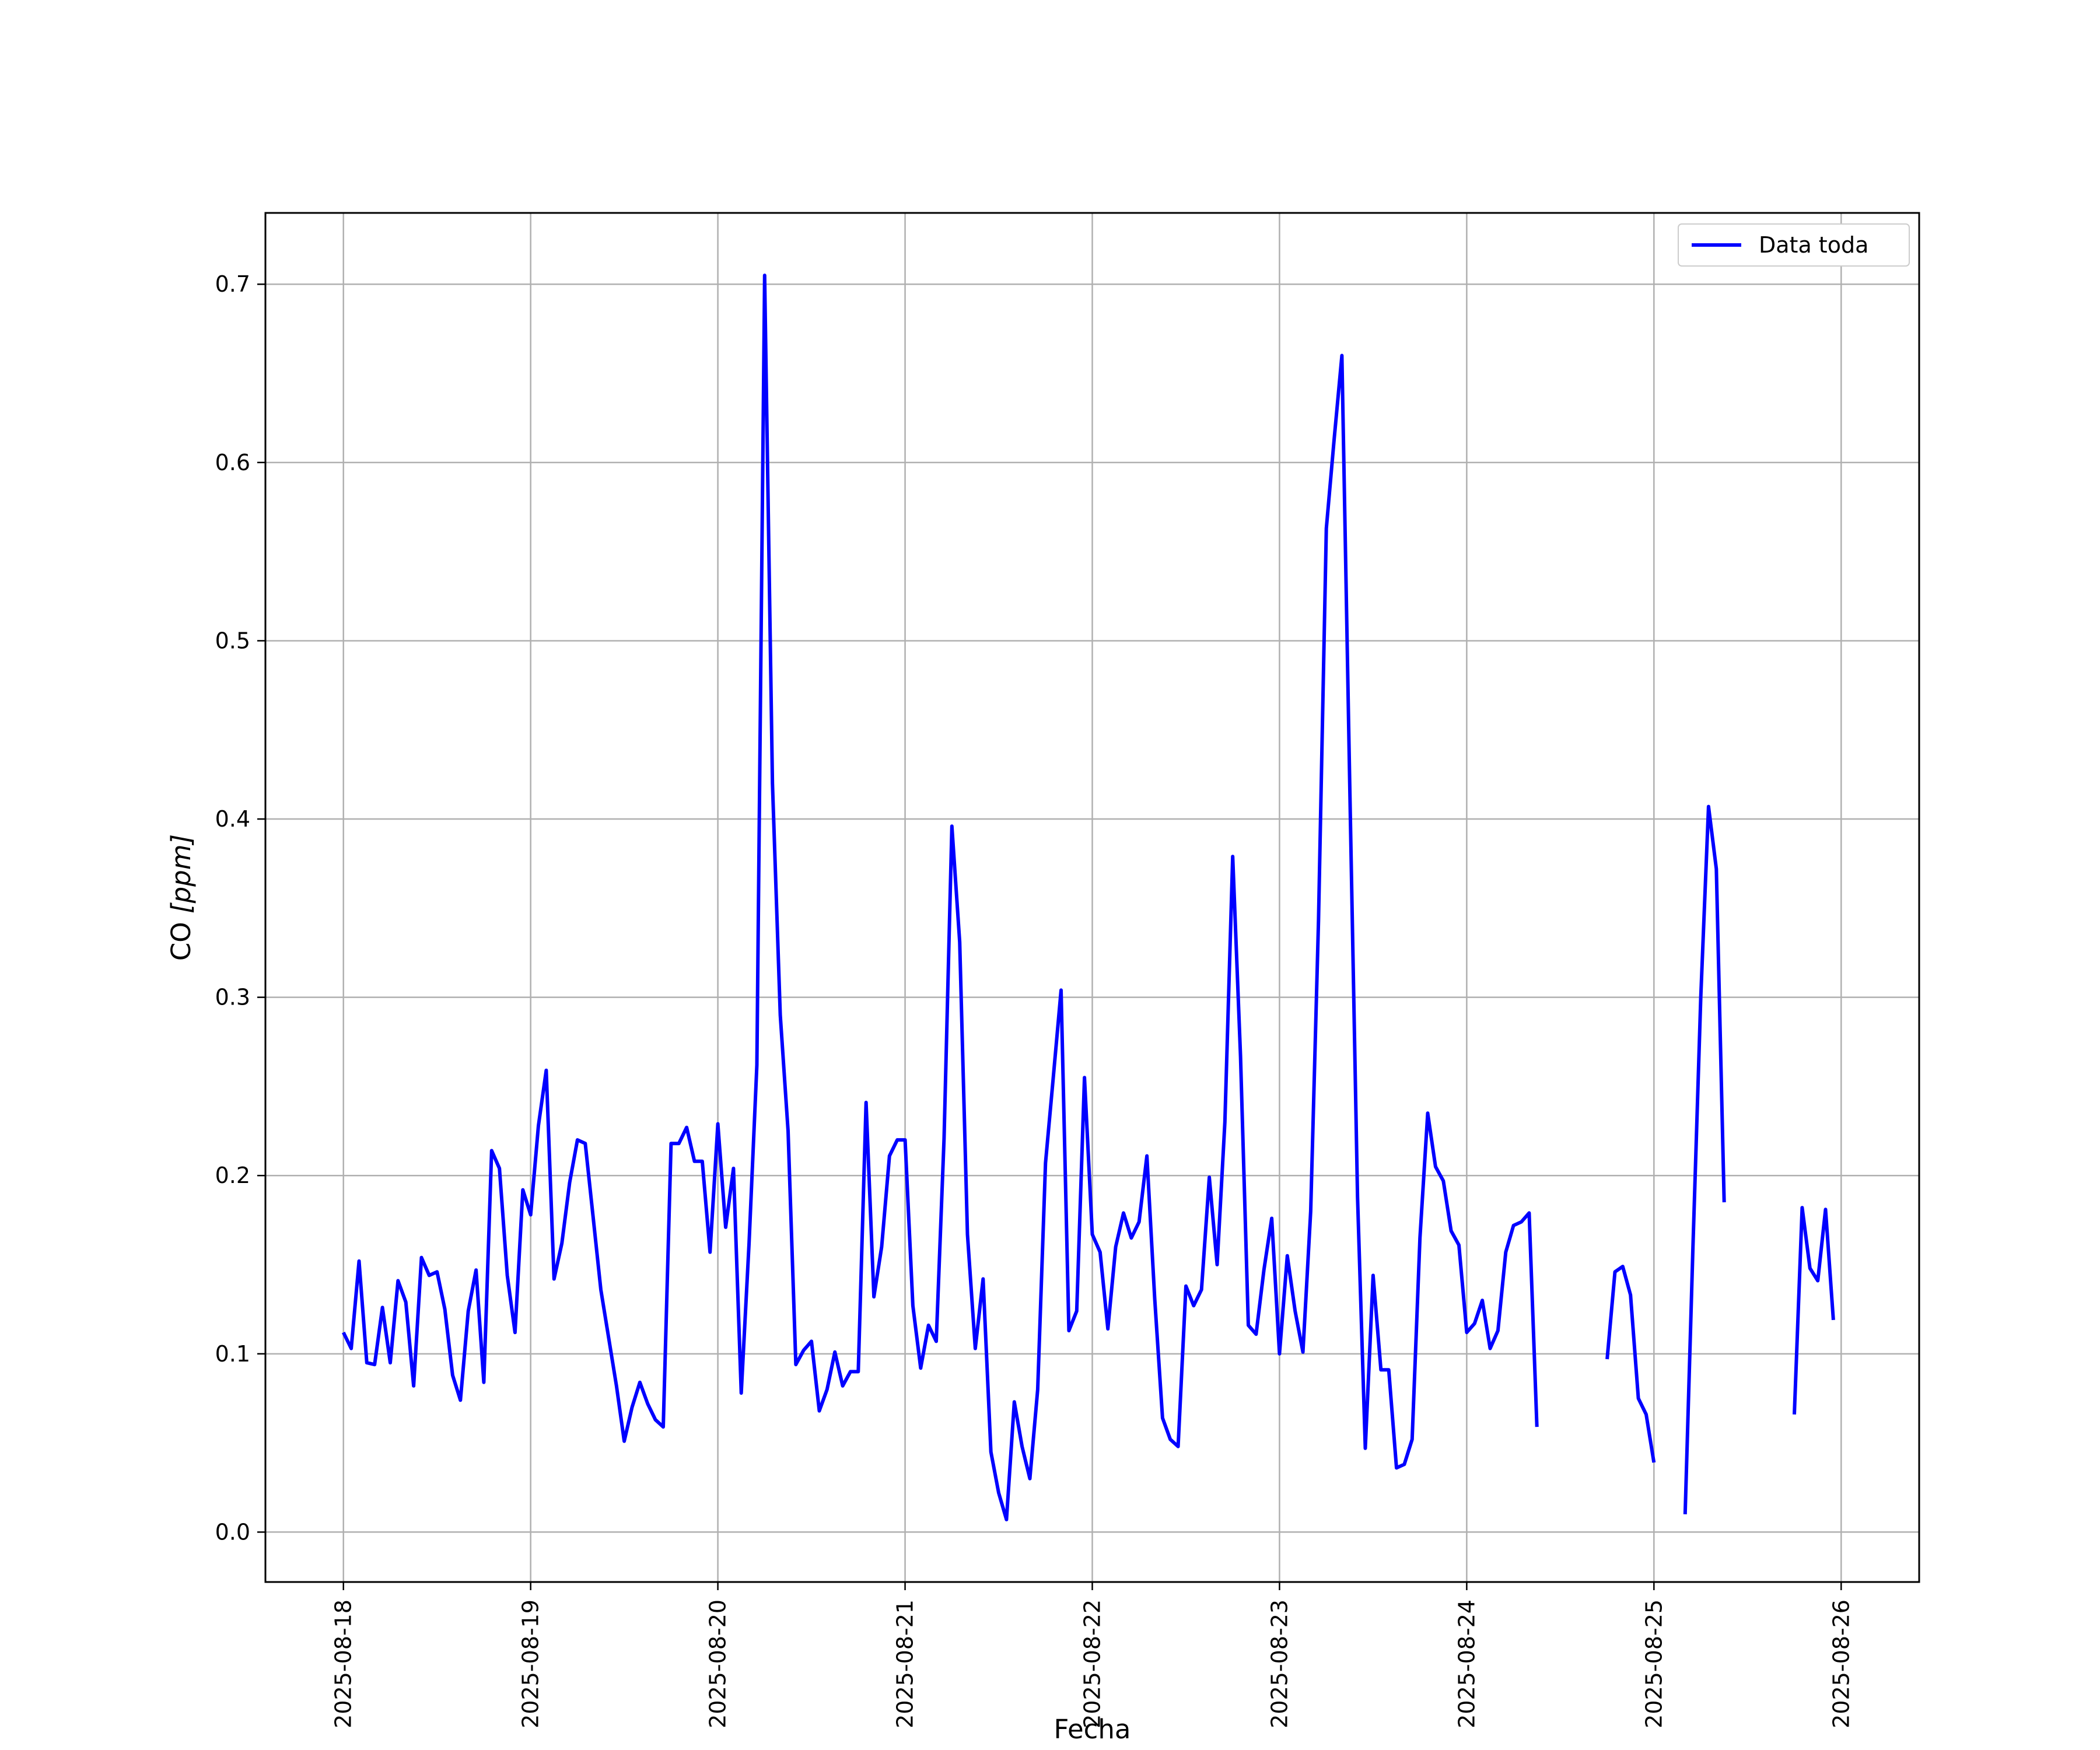 The image size is (2100, 1750). I want to click on y-tick-label: 0.4, so click(232, 819).